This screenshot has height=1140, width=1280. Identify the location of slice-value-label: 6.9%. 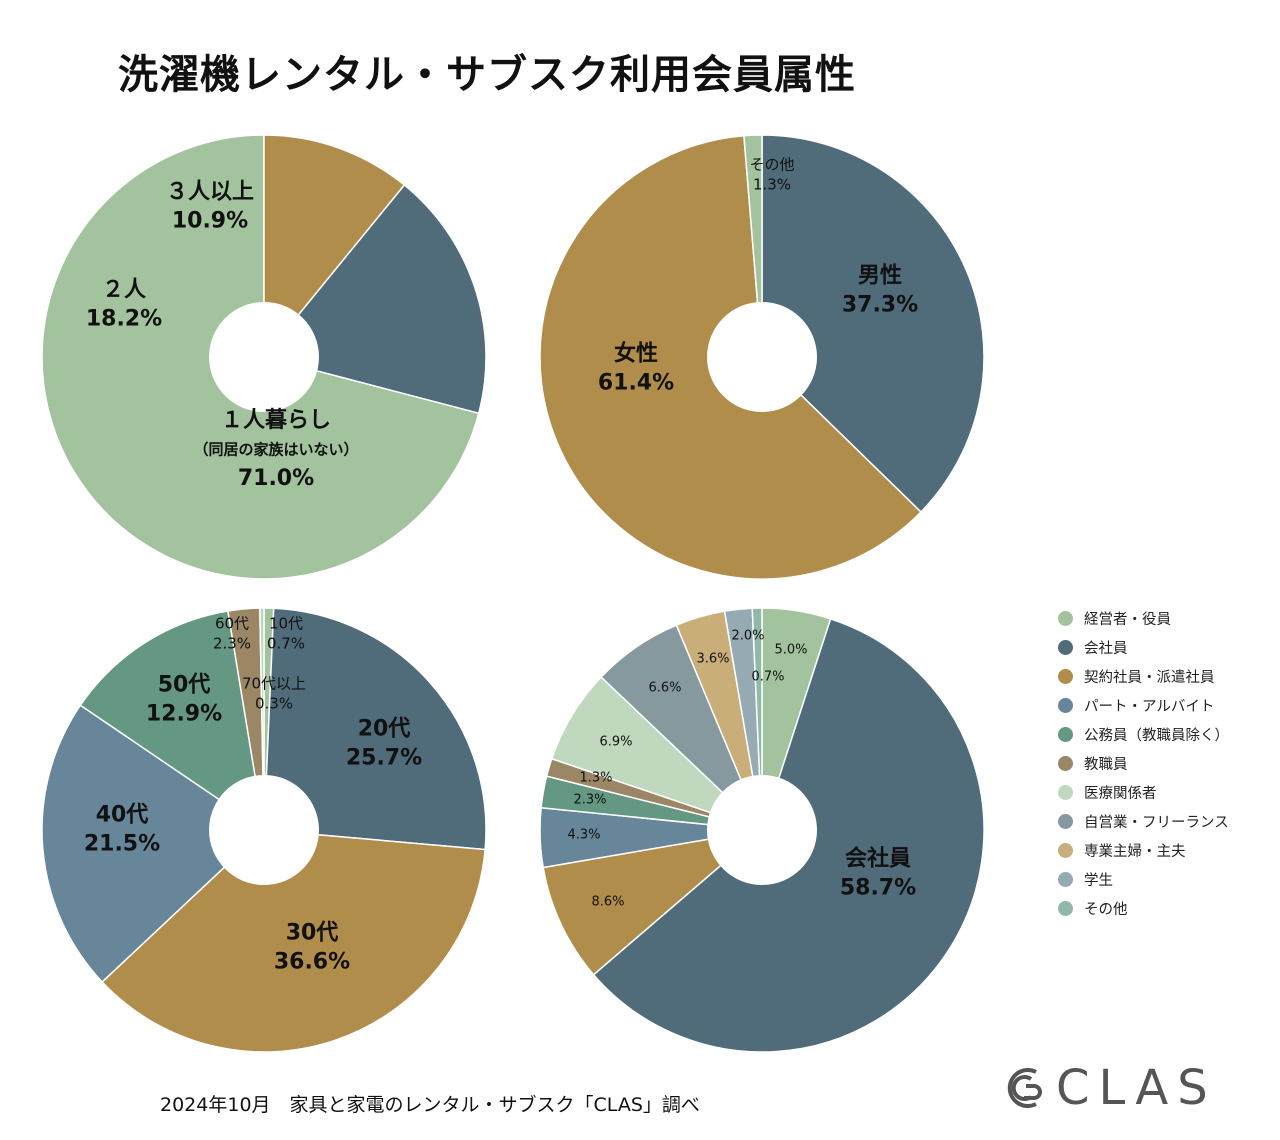
(615, 742).